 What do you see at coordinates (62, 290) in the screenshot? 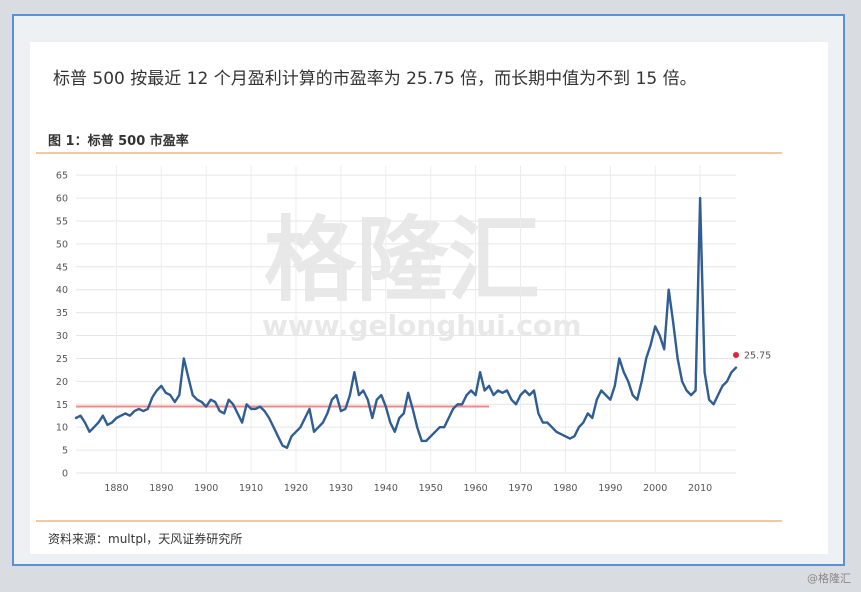
I see `y-tick-label: 40` at bounding box center [62, 290].